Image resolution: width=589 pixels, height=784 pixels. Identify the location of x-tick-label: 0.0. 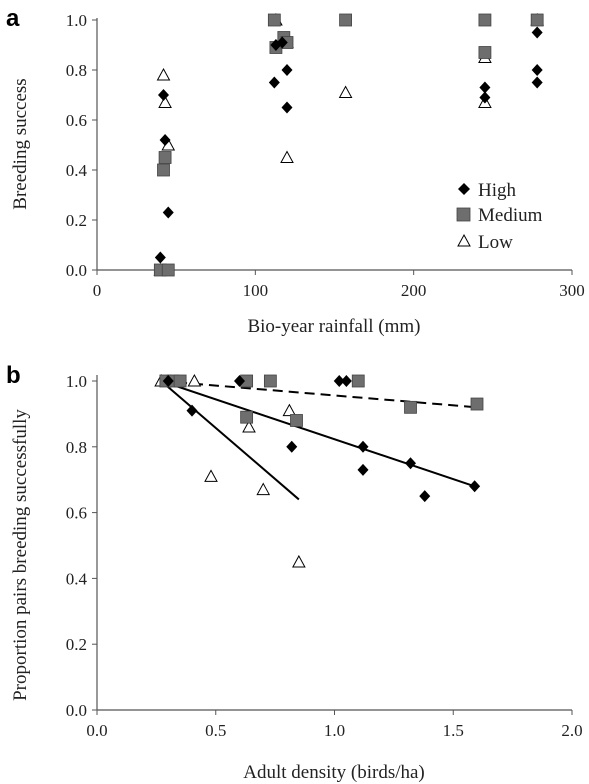
(96, 730).